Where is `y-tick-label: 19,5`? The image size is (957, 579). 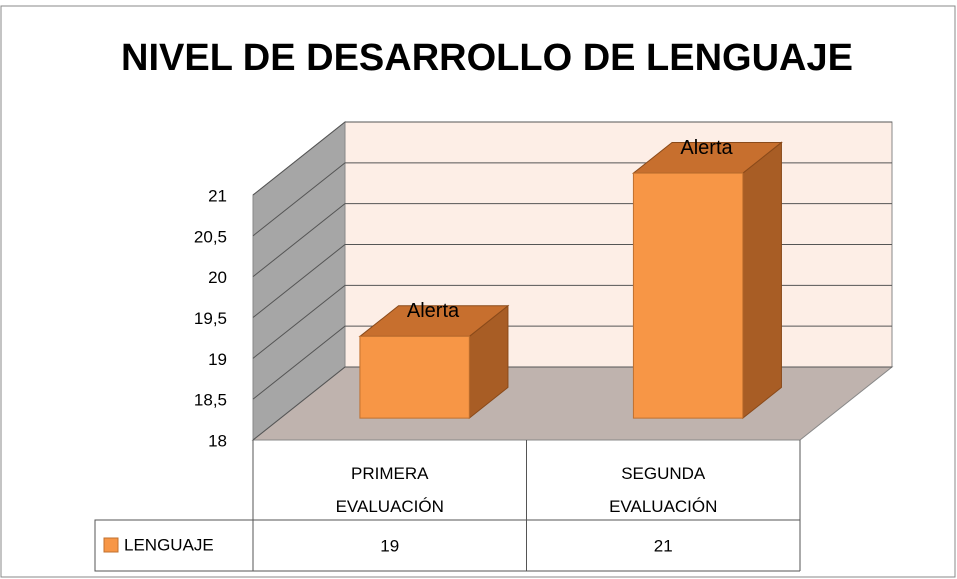 y-tick-label: 19,5 is located at coordinates (210, 318).